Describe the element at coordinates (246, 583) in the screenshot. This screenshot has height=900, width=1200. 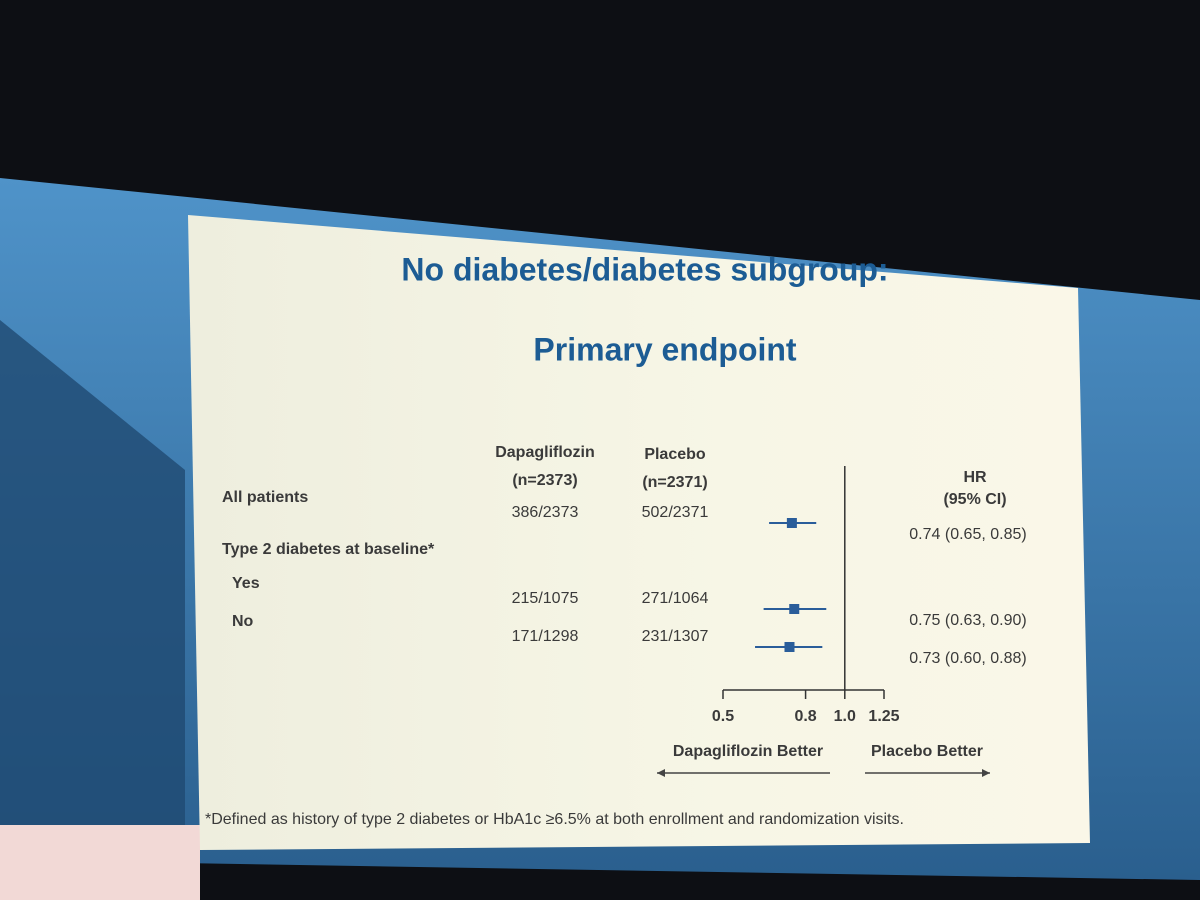
I see `row-label: Yes` at that location.